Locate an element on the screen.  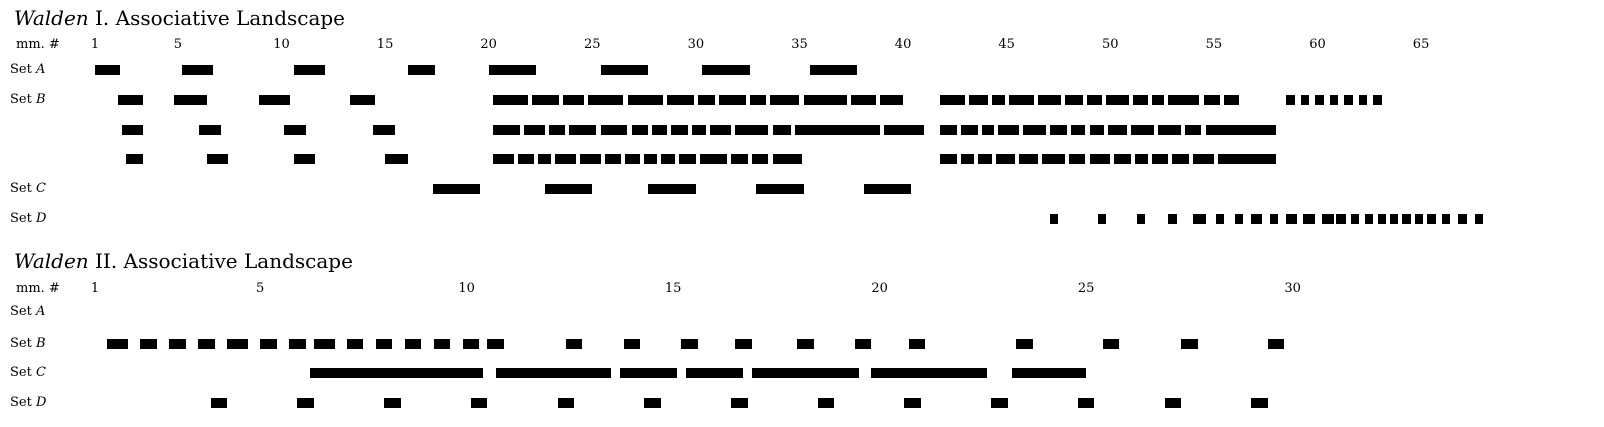
measure-axis-label: mm. # is located at coordinates (38, 288).